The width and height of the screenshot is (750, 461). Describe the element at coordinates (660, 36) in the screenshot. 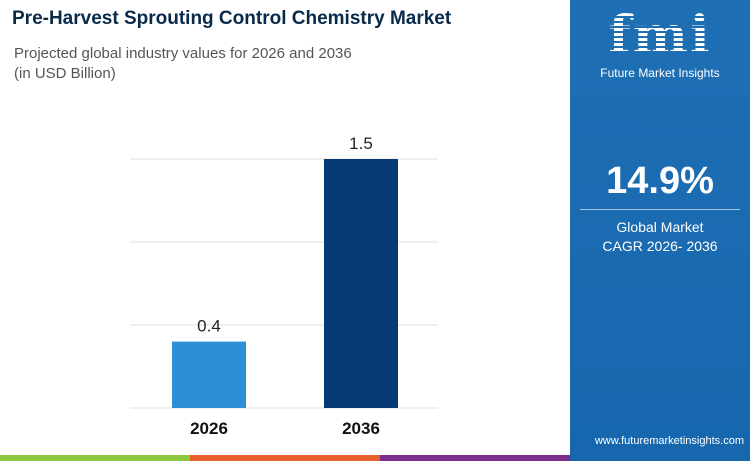

I see `logo-mark: fmi` at that location.